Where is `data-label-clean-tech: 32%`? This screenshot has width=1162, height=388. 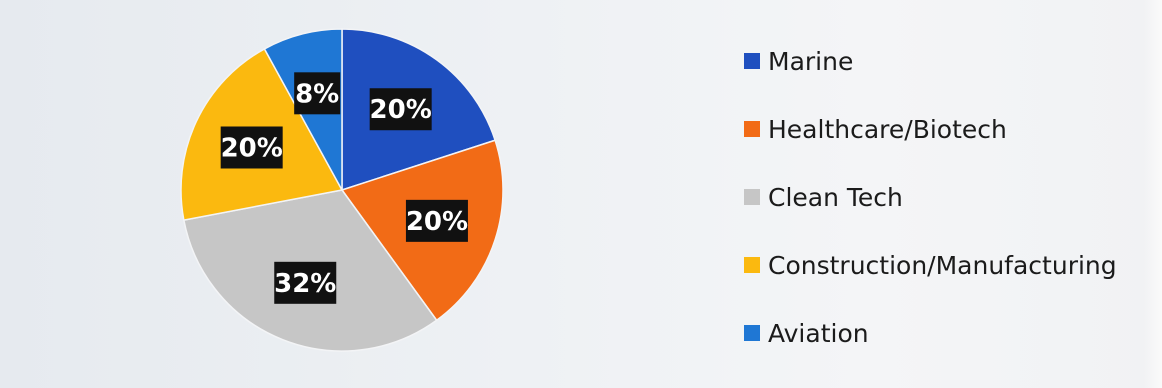
data-label-clean-tech: 32% is located at coordinates (305, 282).